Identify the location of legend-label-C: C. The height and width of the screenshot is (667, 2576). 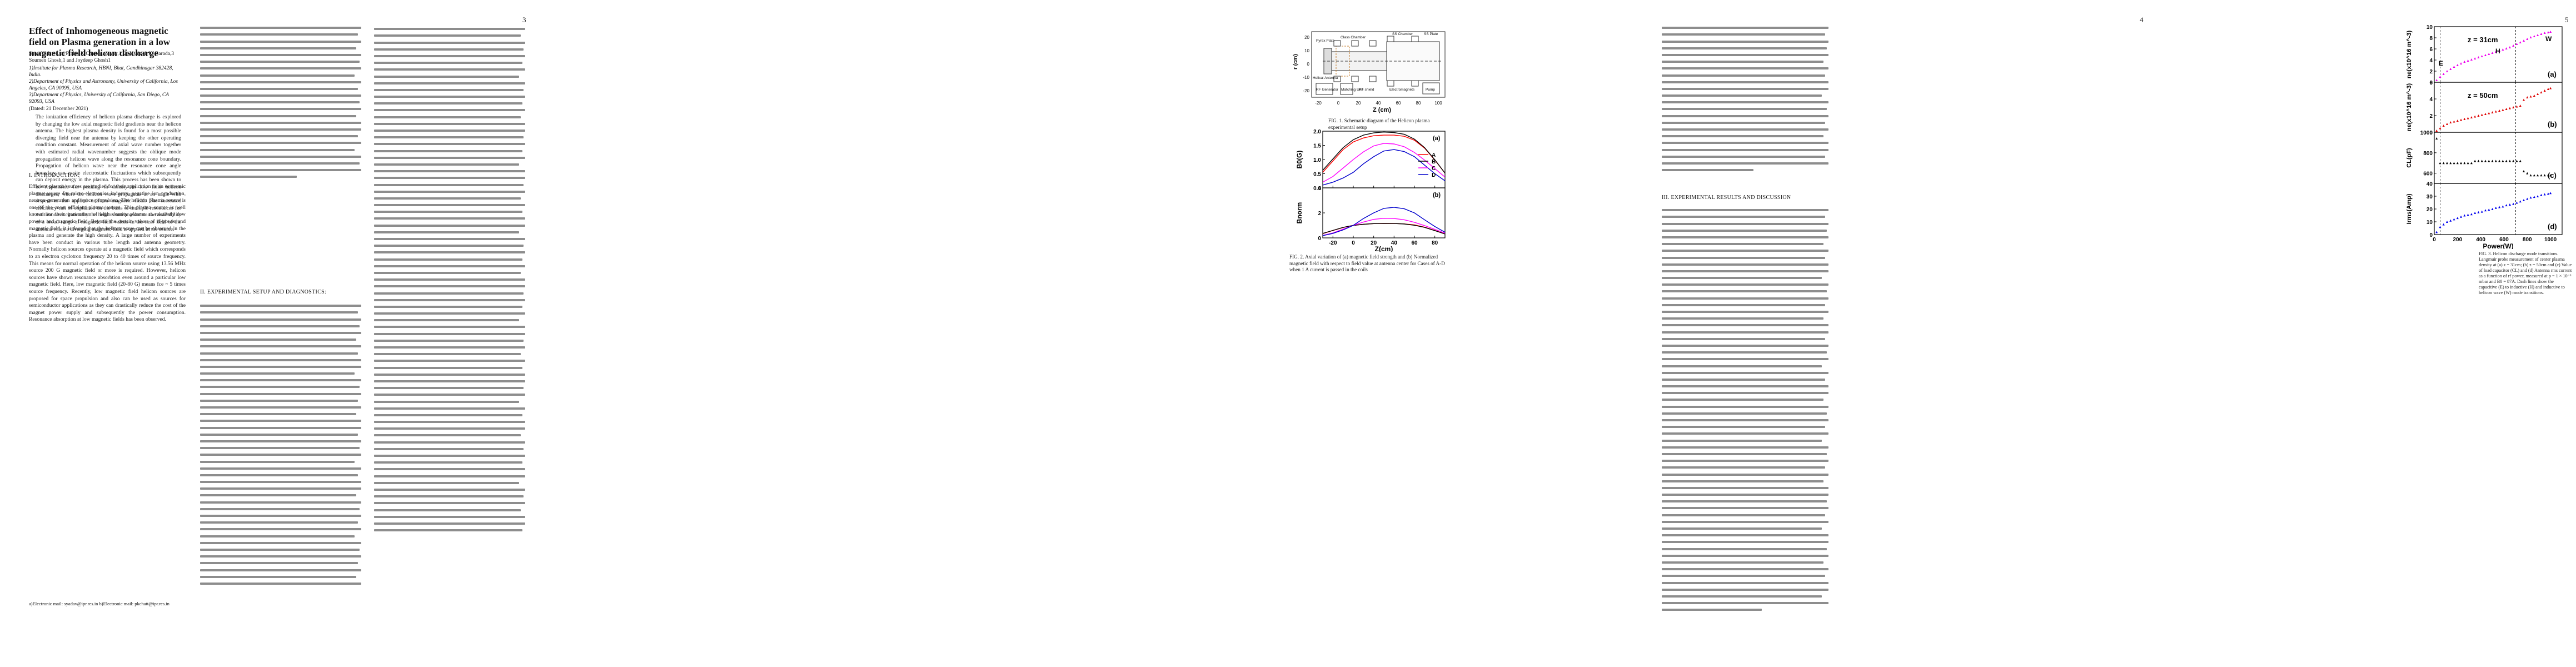
(1434, 169).